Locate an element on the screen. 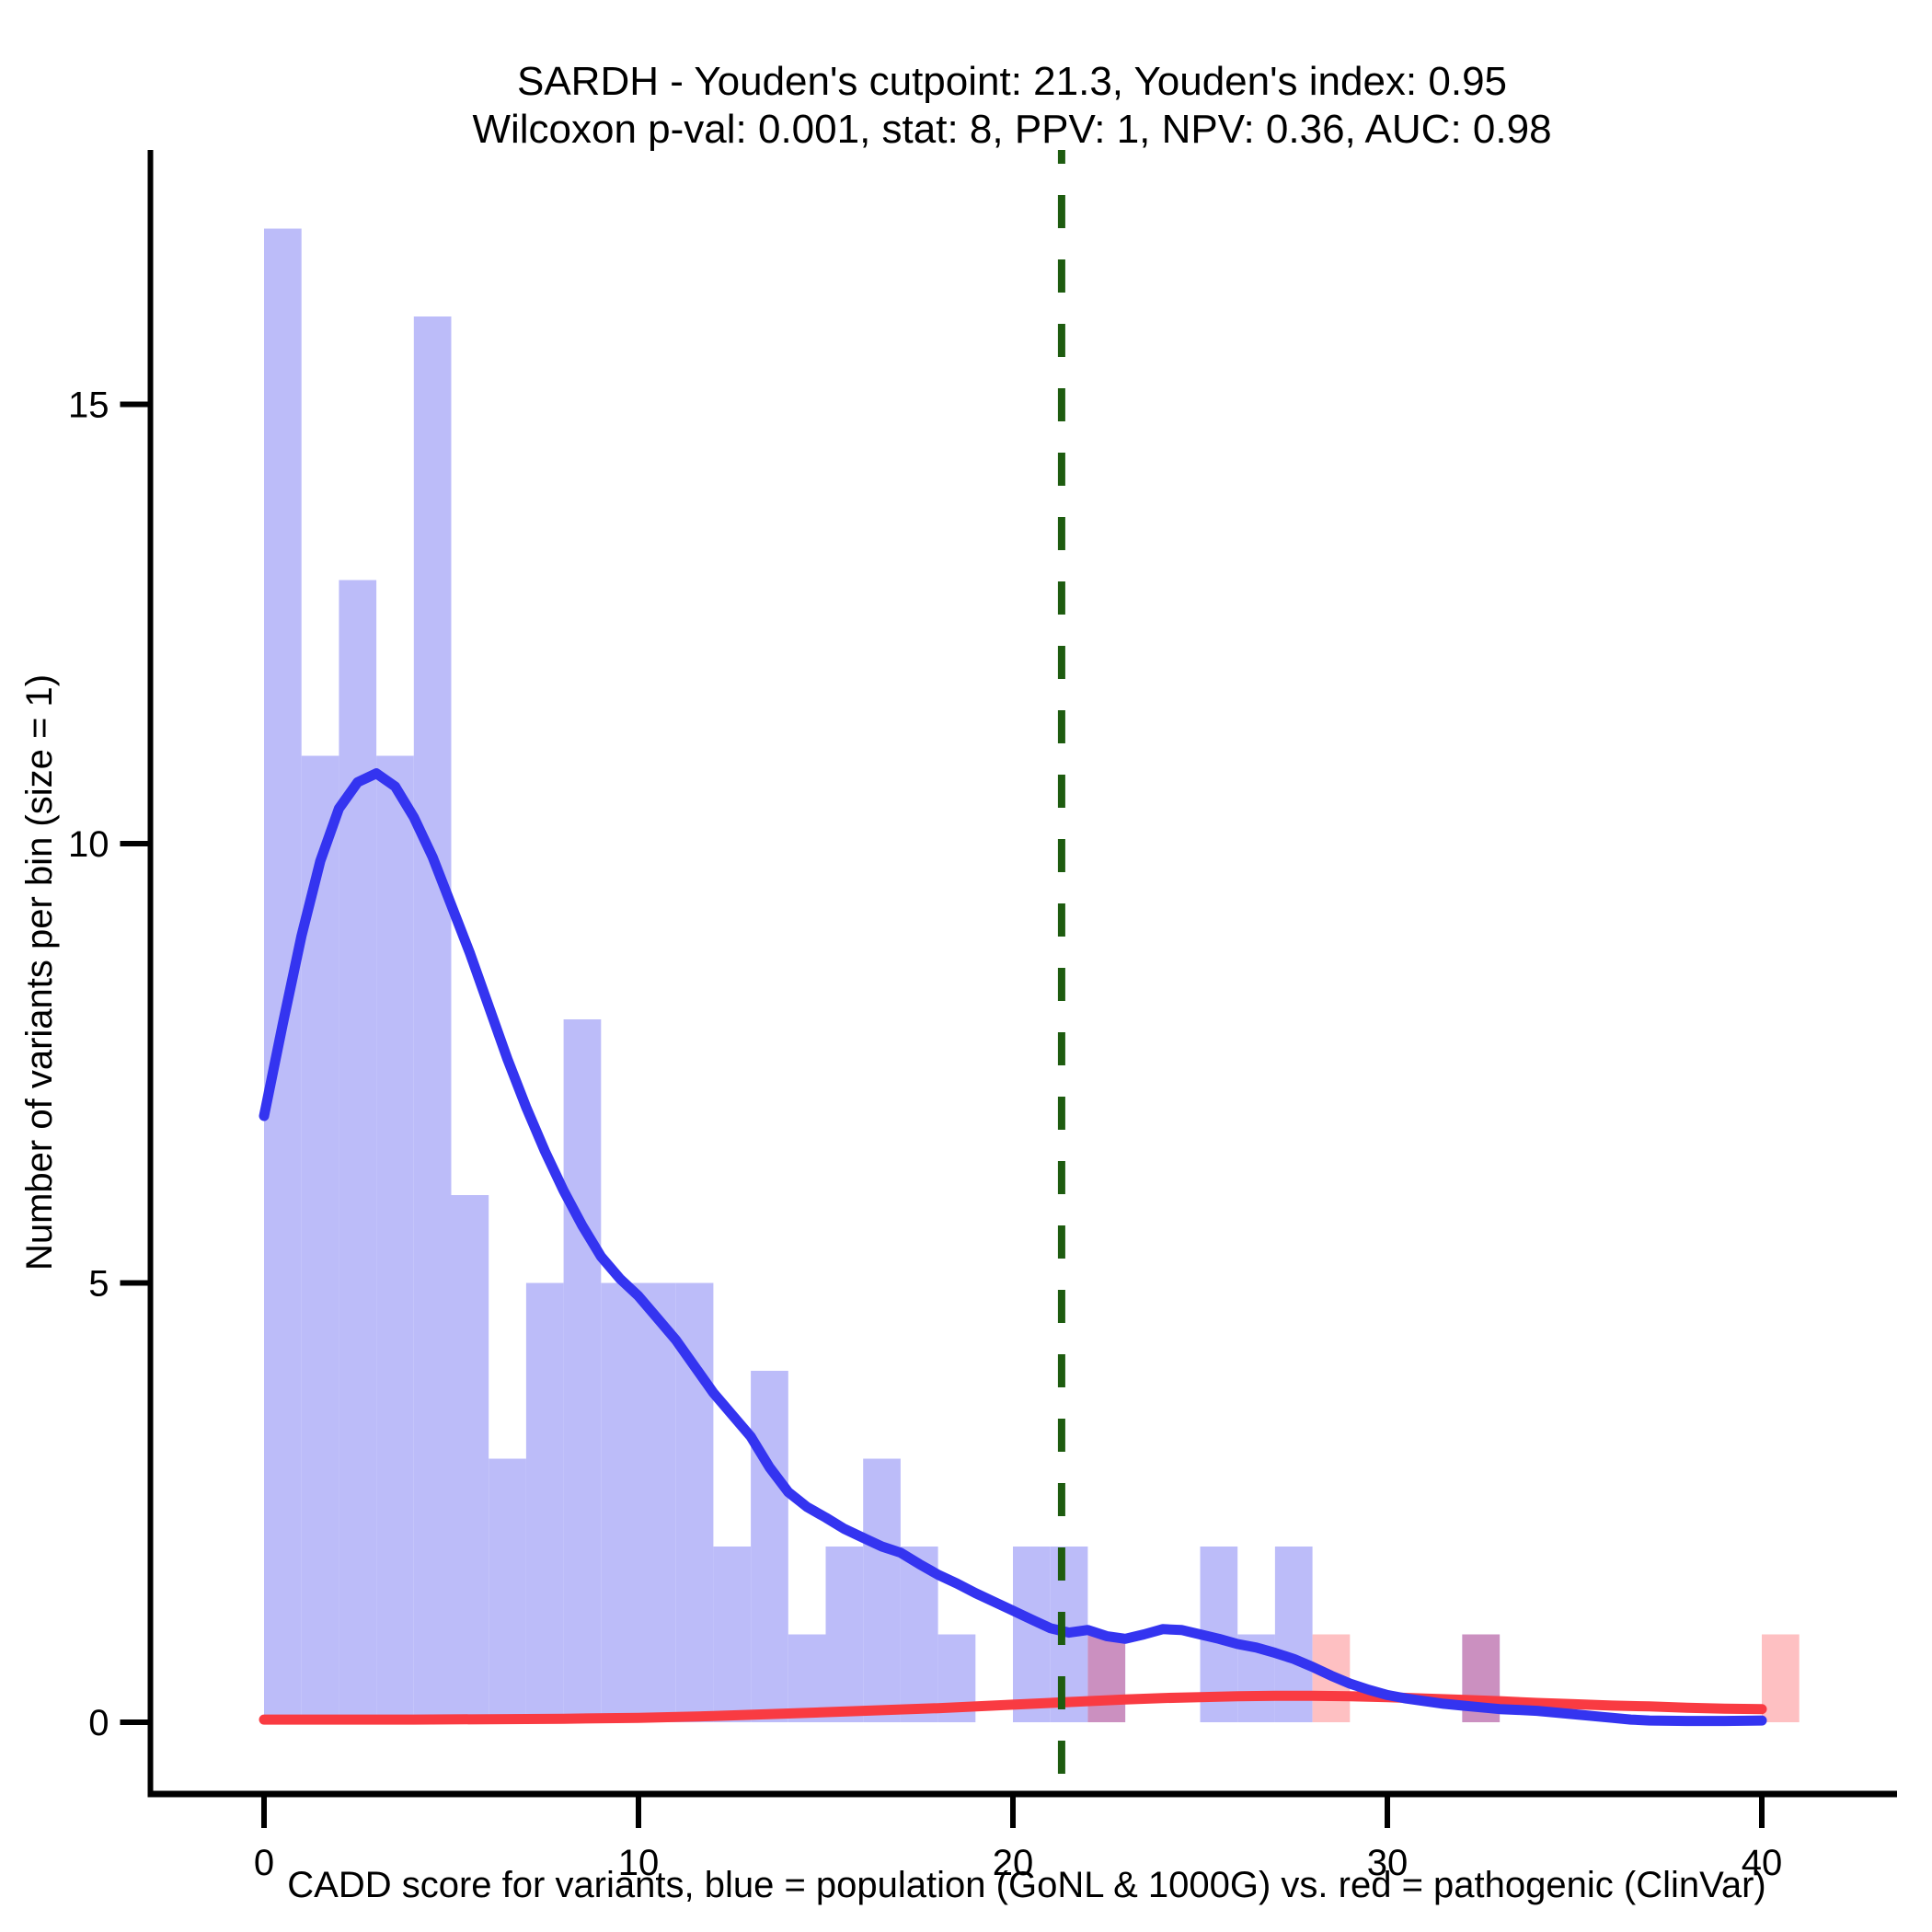 The width and height of the screenshot is (1932, 1932). red-density-curve is located at coordinates (1013, 1707).